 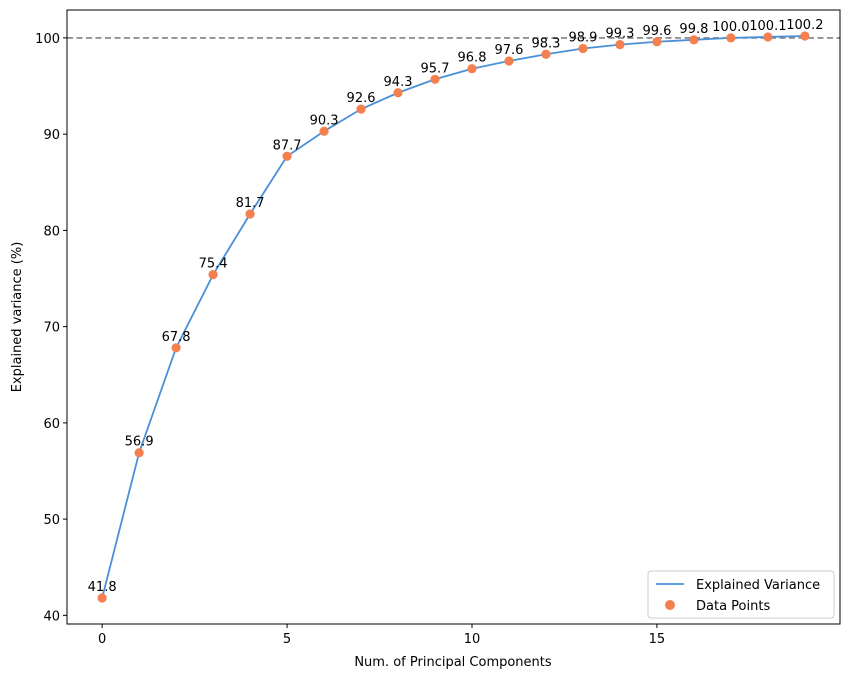 I want to click on data-label: 99.3, so click(x=619, y=34).